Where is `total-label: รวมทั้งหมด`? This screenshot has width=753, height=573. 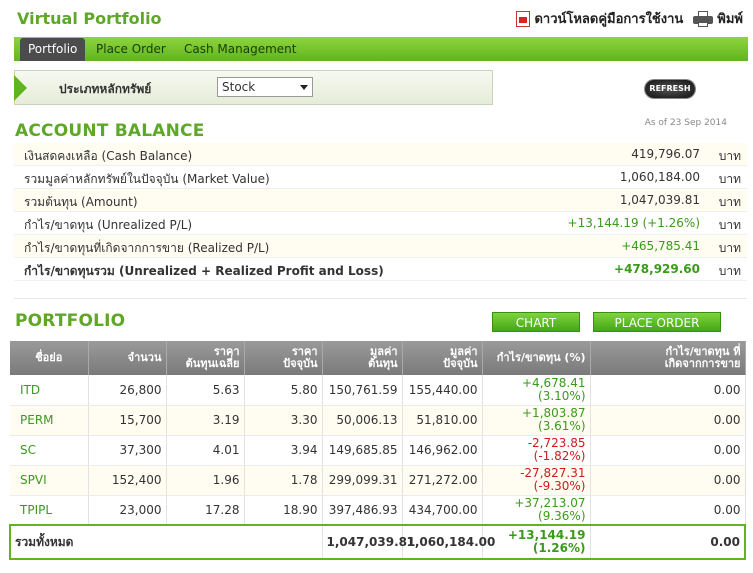 total-label: รวมทั้งหมด is located at coordinates (166, 542).